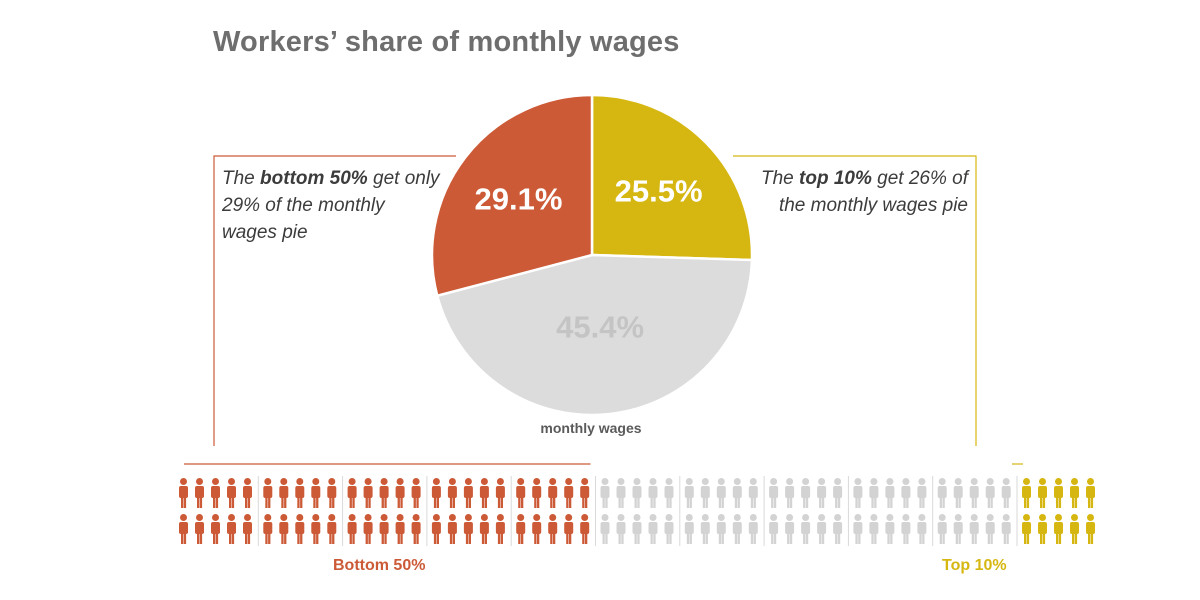 The width and height of the screenshot is (1200, 600). I want to click on bottom-50-connector, so click(334, 300).